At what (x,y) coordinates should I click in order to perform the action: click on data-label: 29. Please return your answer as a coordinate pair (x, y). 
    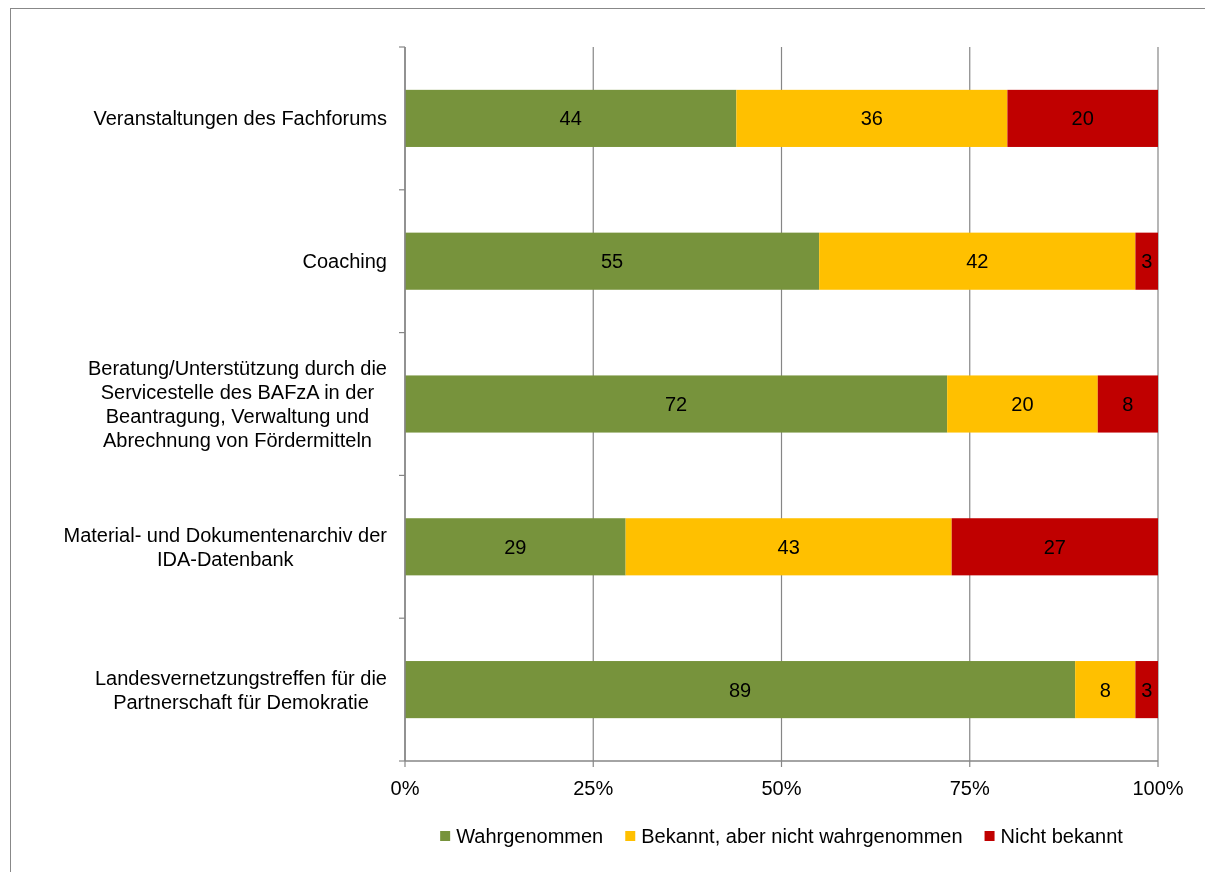
    Looking at the image, I should click on (515, 546).